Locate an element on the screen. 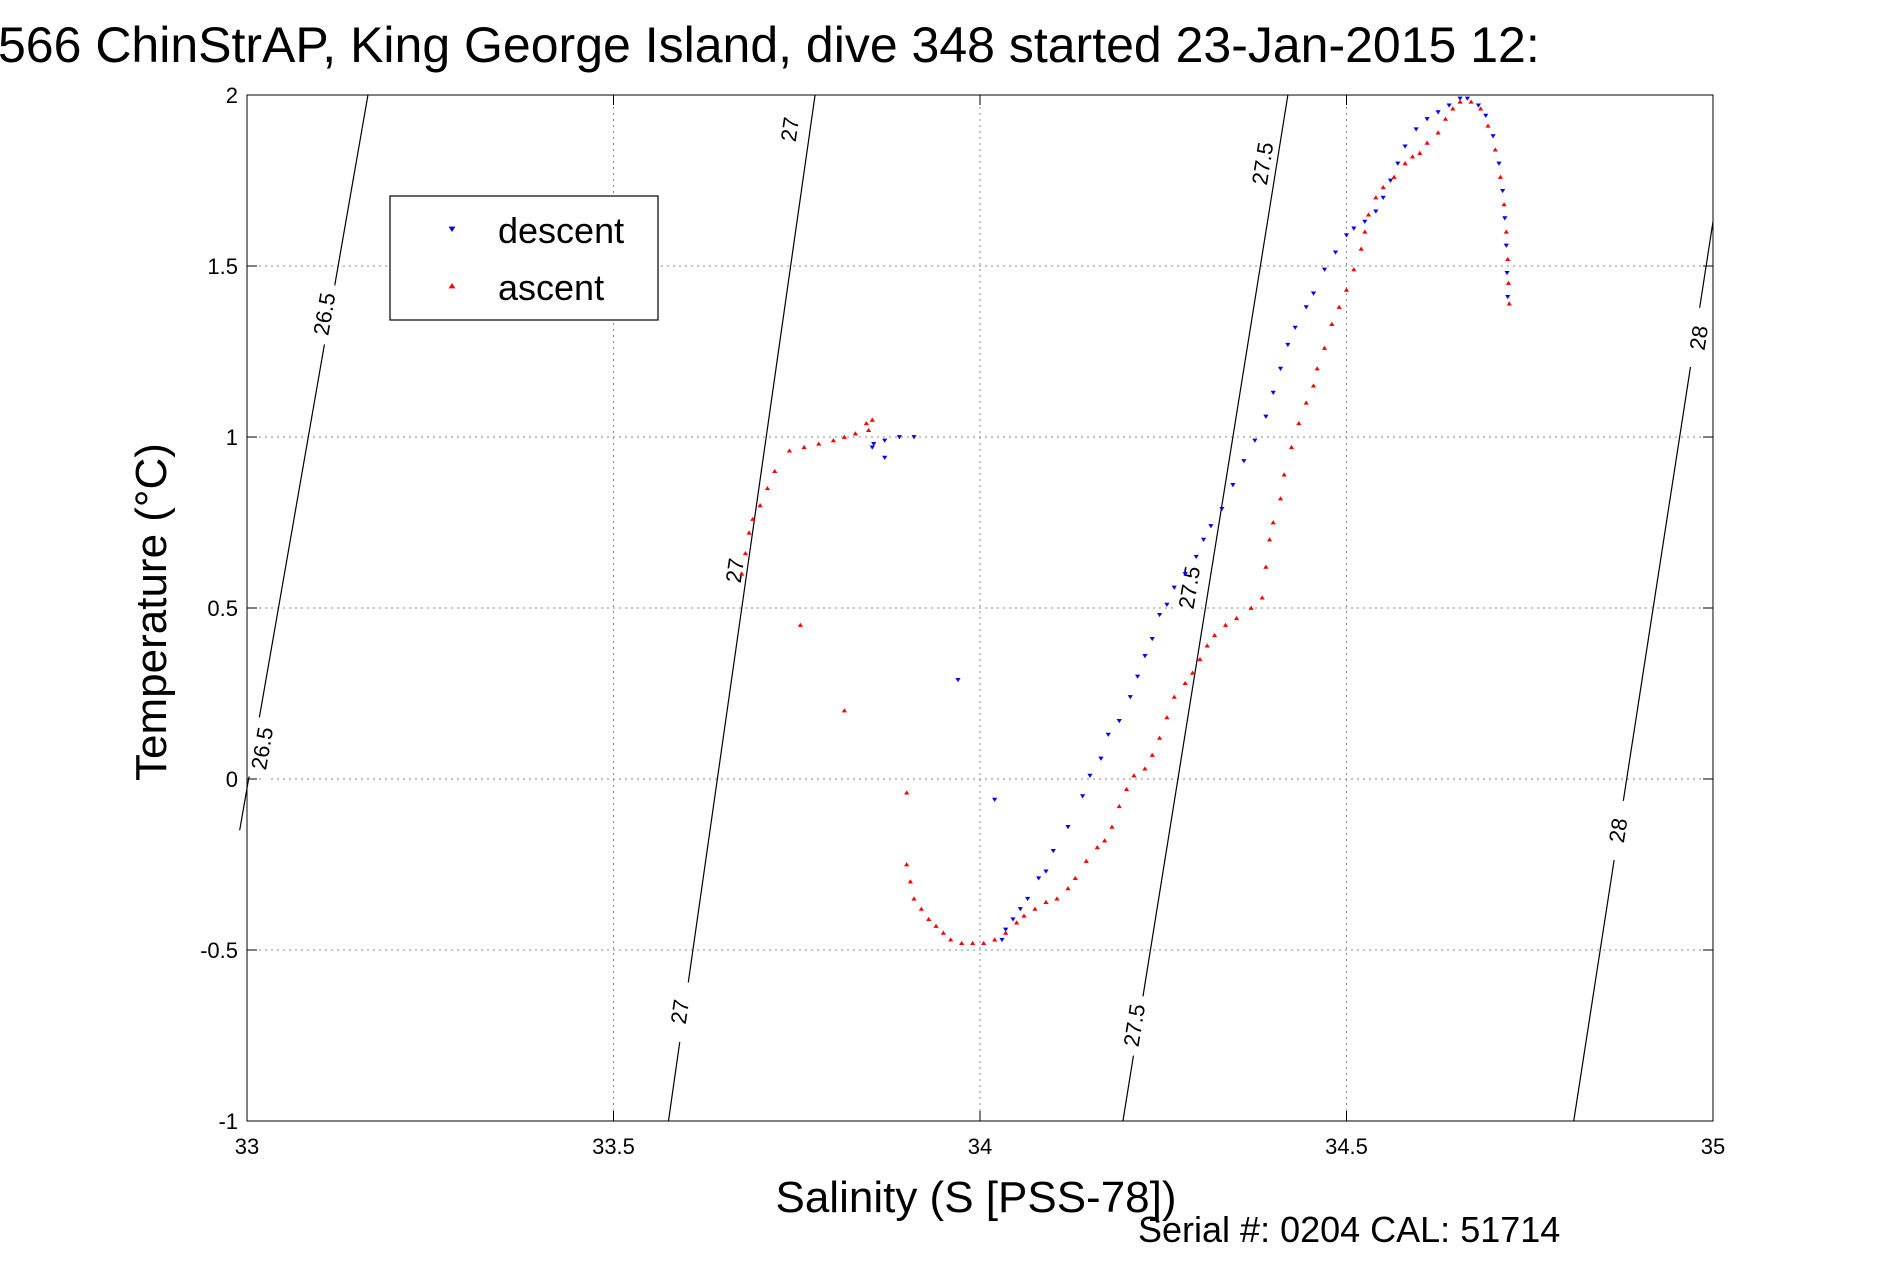 Image resolution: width=1891 pixels, height=1262 pixels. serial-cal-footer: Serial #: 0204 CAL: 51714 is located at coordinates (1349, 1229).